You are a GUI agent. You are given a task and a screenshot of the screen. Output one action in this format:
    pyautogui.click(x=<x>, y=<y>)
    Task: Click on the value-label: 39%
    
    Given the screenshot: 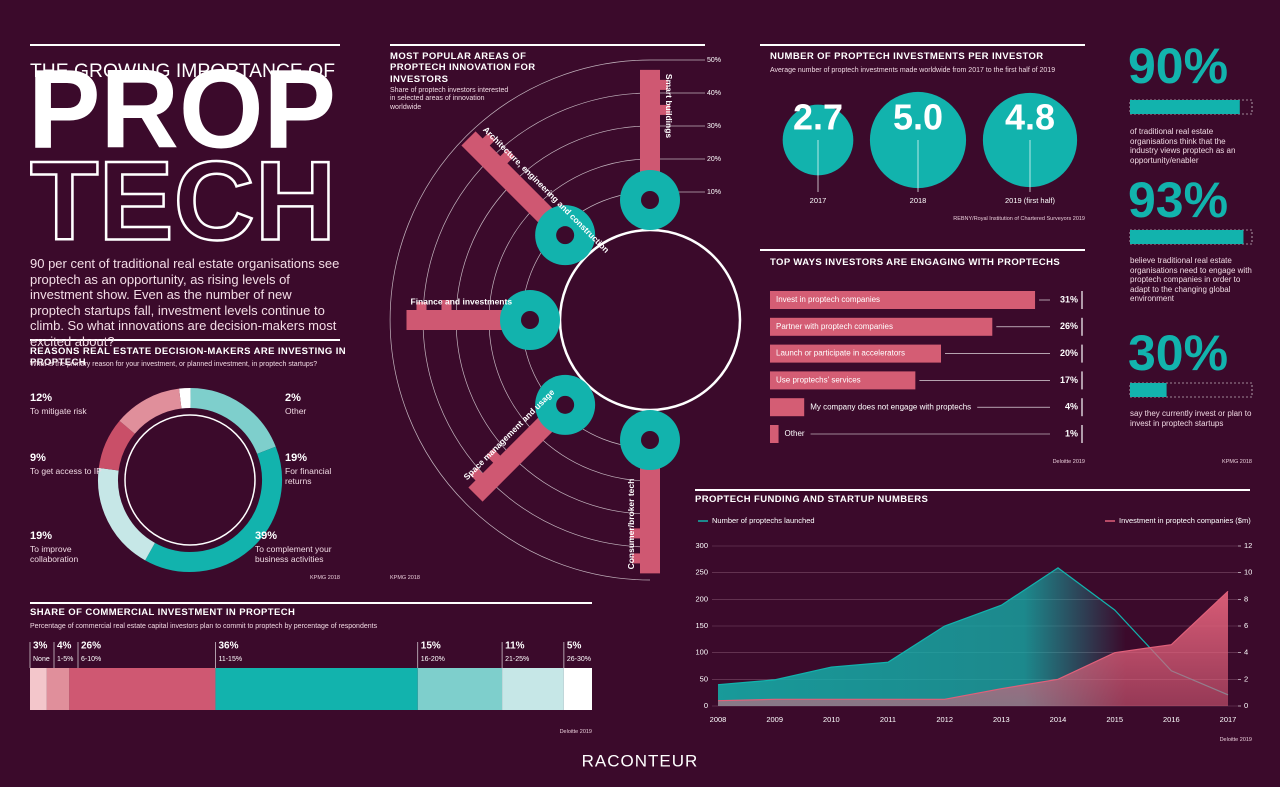 What is the action you would take?
    pyautogui.click(x=266, y=536)
    